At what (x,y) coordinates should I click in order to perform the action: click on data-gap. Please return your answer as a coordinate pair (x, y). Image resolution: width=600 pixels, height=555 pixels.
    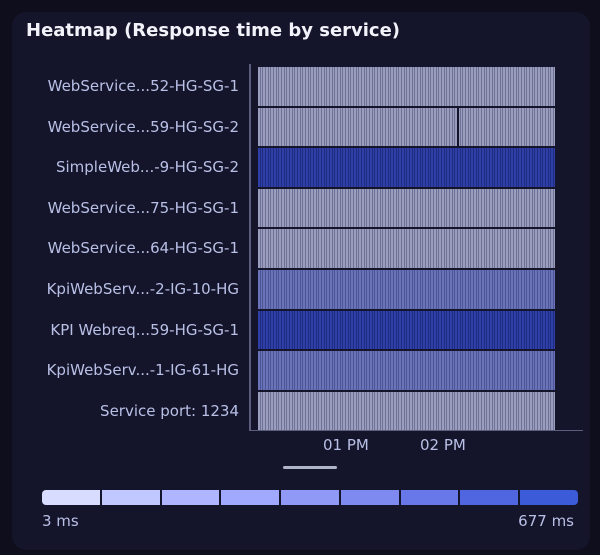
    Looking at the image, I should click on (457, 127).